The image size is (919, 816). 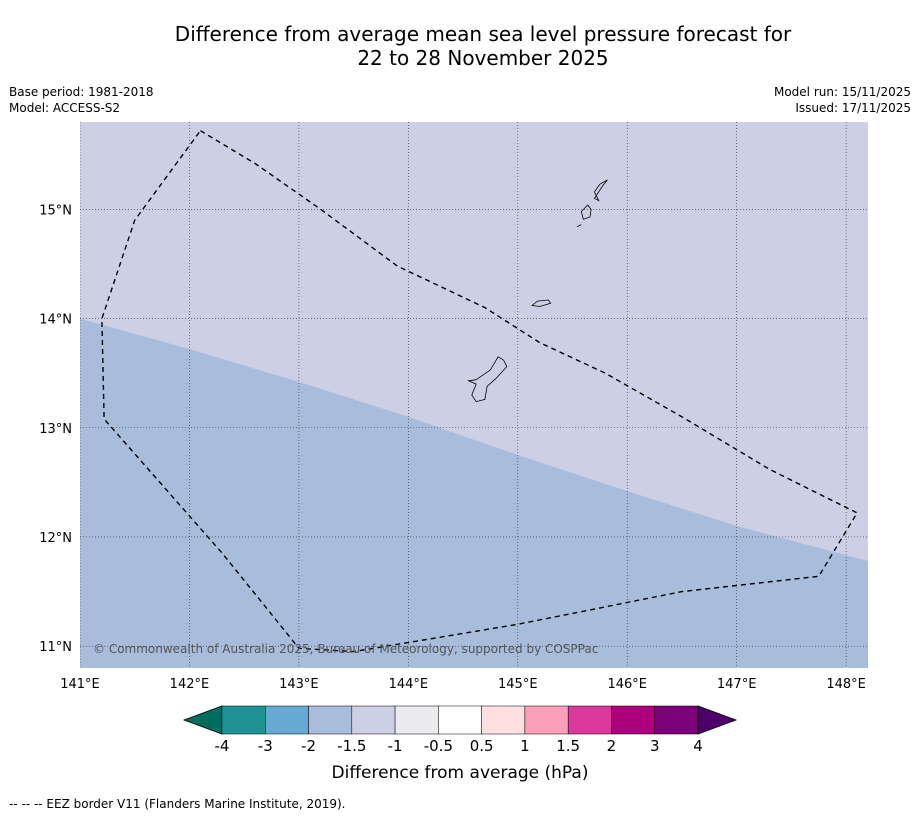 I want to click on lon-tick-label-5: 146°E, so click(x=627, y=684).